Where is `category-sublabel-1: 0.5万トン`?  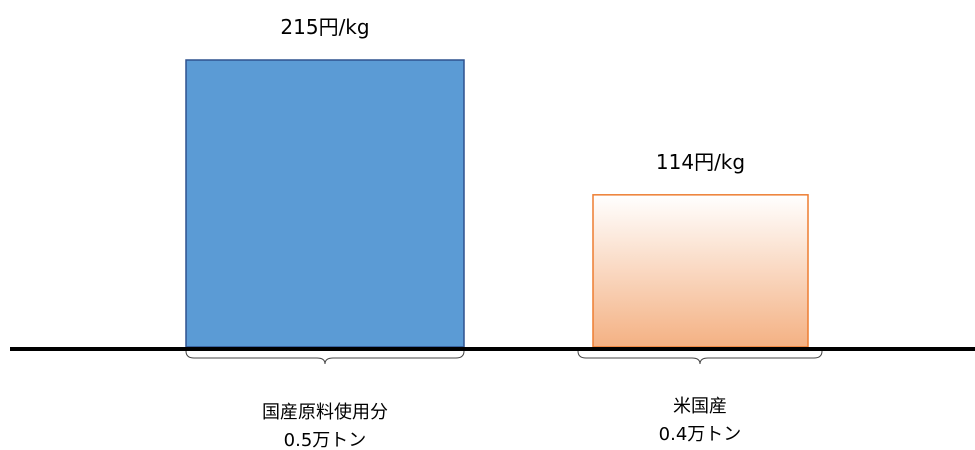
category-sublabel-1: 0.5万トン is located at coordinates (325, 440).